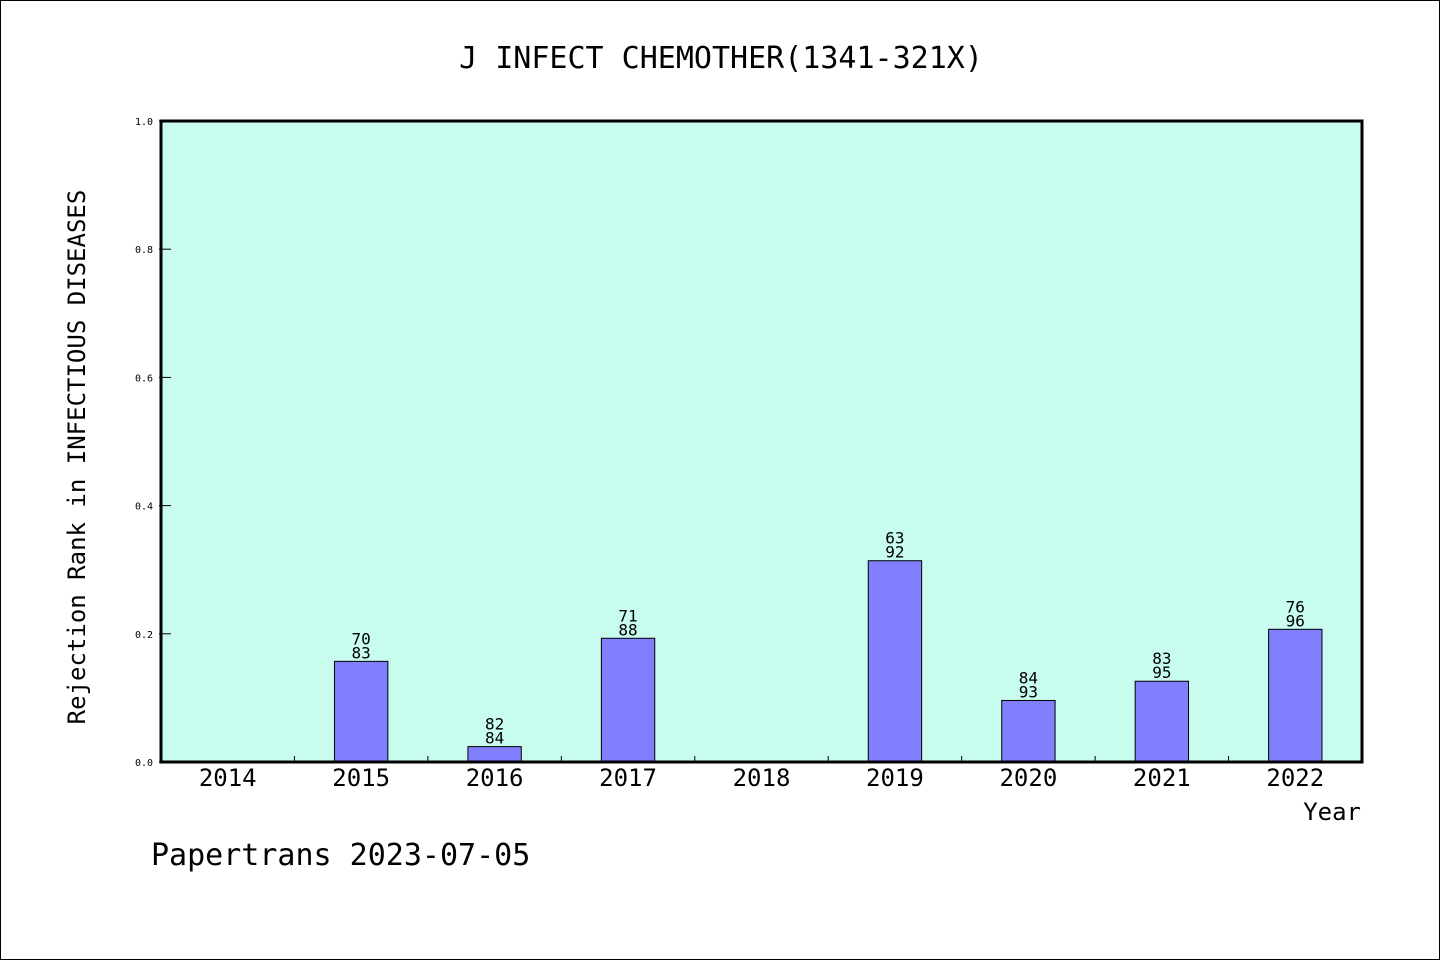 This screenshot has width=1440, height=961. What do you see at coordinates (361, 652) in the screenshot?
I see `bar-label-bottom: 83` at bounding box center [361, 652].